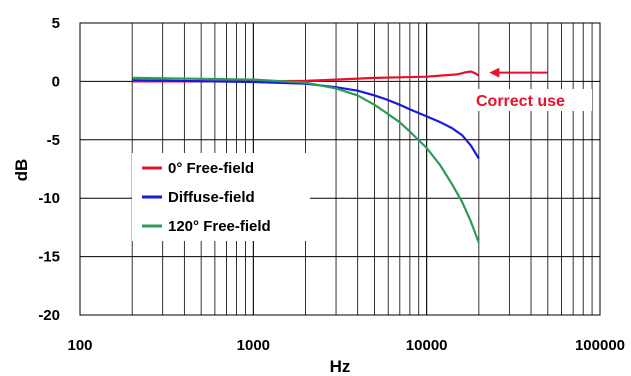 This screenshot has height=376, width=631. Describe the element at coordinates (53, 140) in the screenshot. I see `y-tick-label: -5` at that location.